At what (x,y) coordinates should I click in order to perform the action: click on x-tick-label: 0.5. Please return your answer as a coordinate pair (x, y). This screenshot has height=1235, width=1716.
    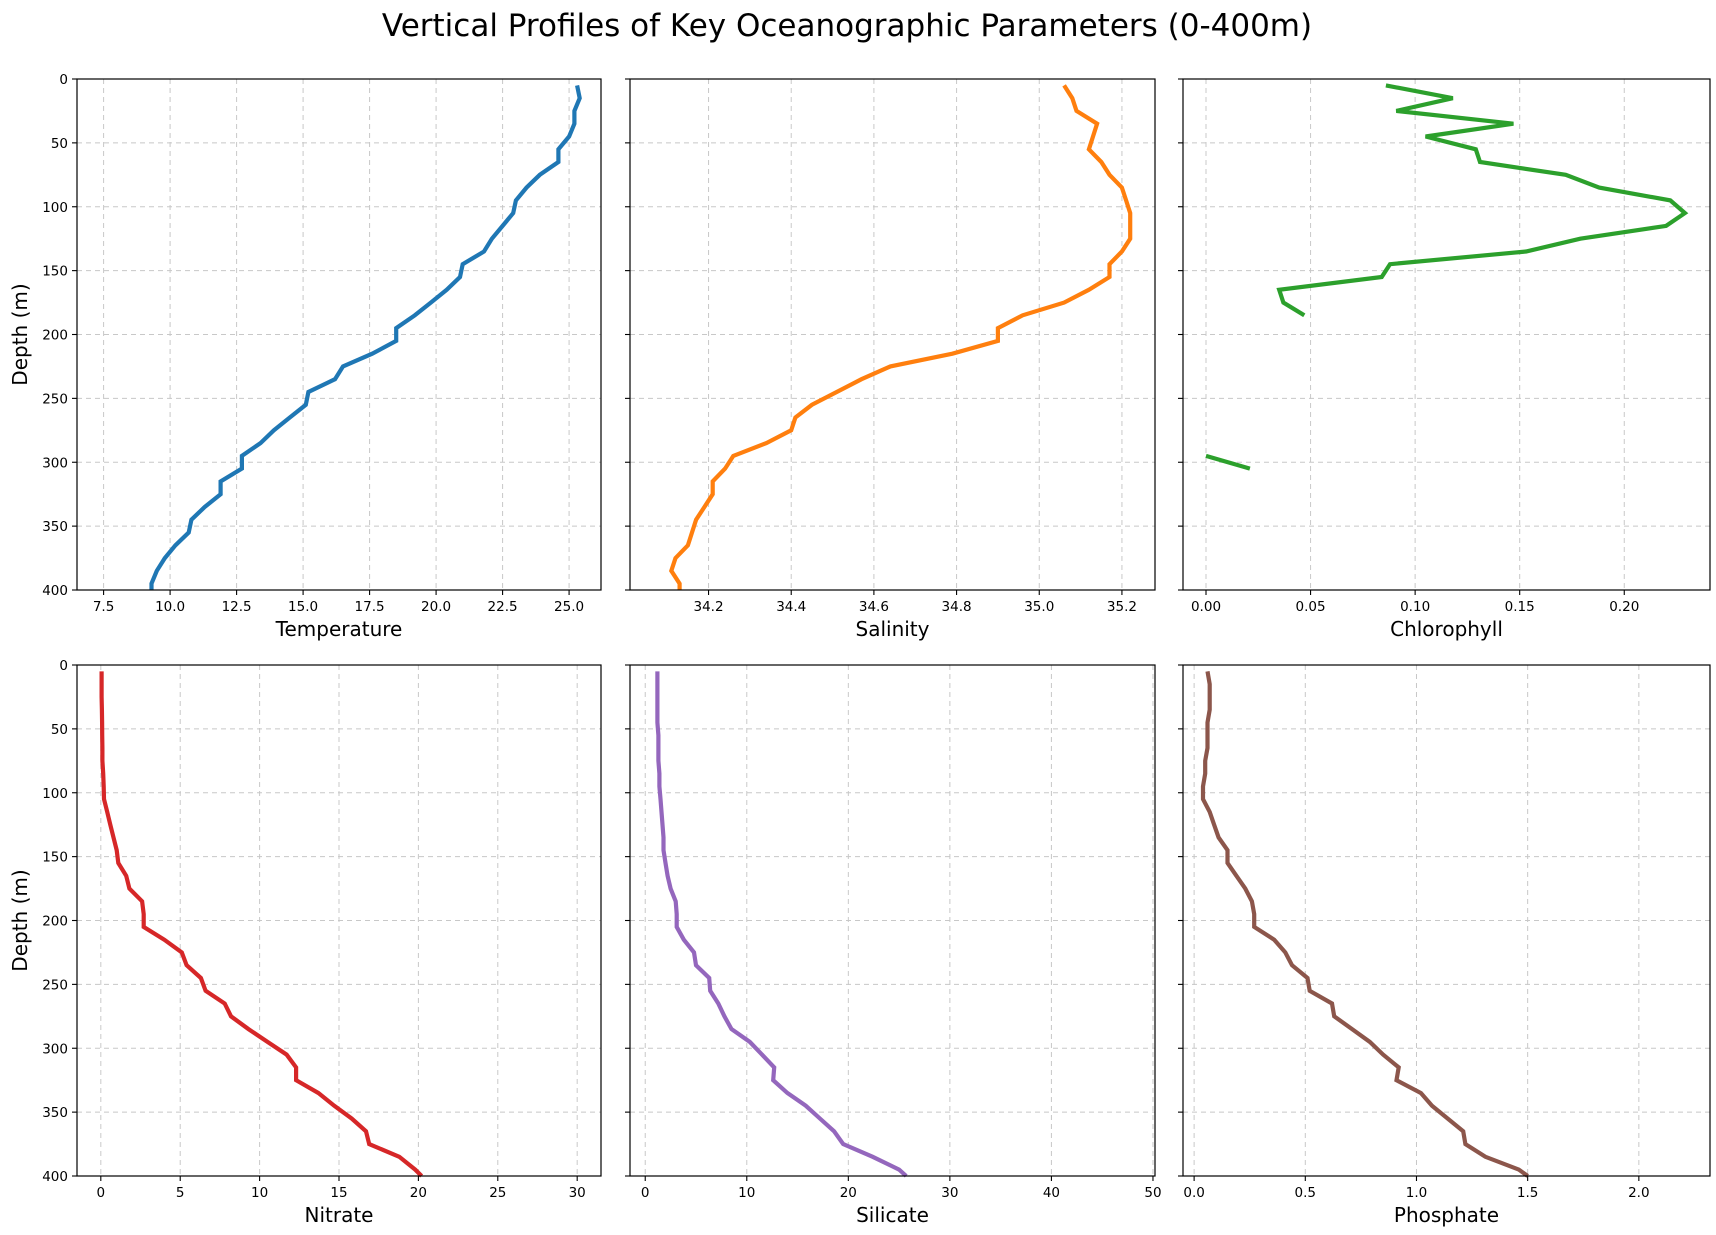
    Looking at the image, I should click on (1305, 1193).